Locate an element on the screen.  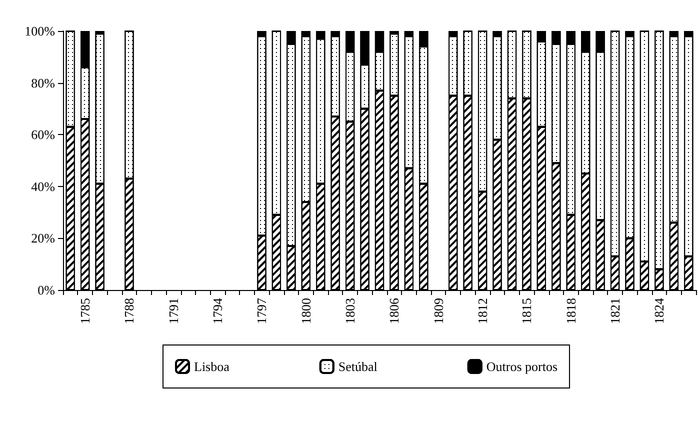
y-tick-label: 40% is located at coordinates (43, 186).